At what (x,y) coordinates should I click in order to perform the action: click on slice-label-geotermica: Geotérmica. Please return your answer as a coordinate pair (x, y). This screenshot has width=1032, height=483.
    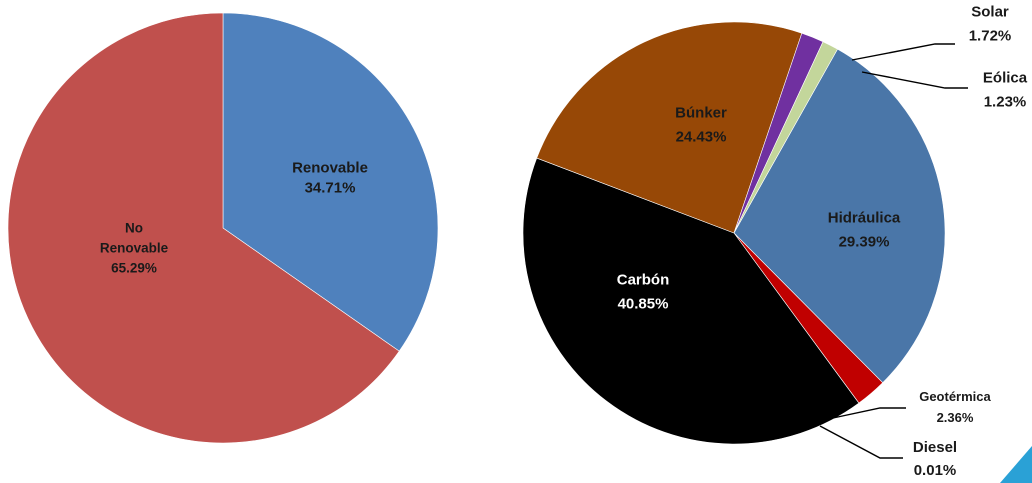
    Looking at the image, I should click on (955, 396).